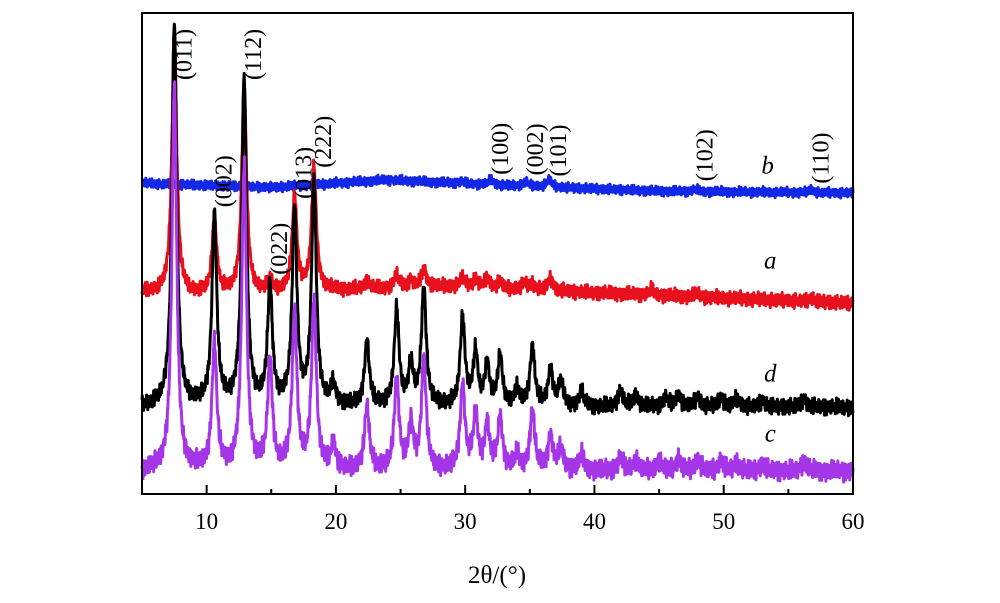 This screenshot has height=603, width=1000. What do you see at coordinates (206, 521) in the screenshot?
I see `x-tick-label: 10` at bounding box center [206, 521].